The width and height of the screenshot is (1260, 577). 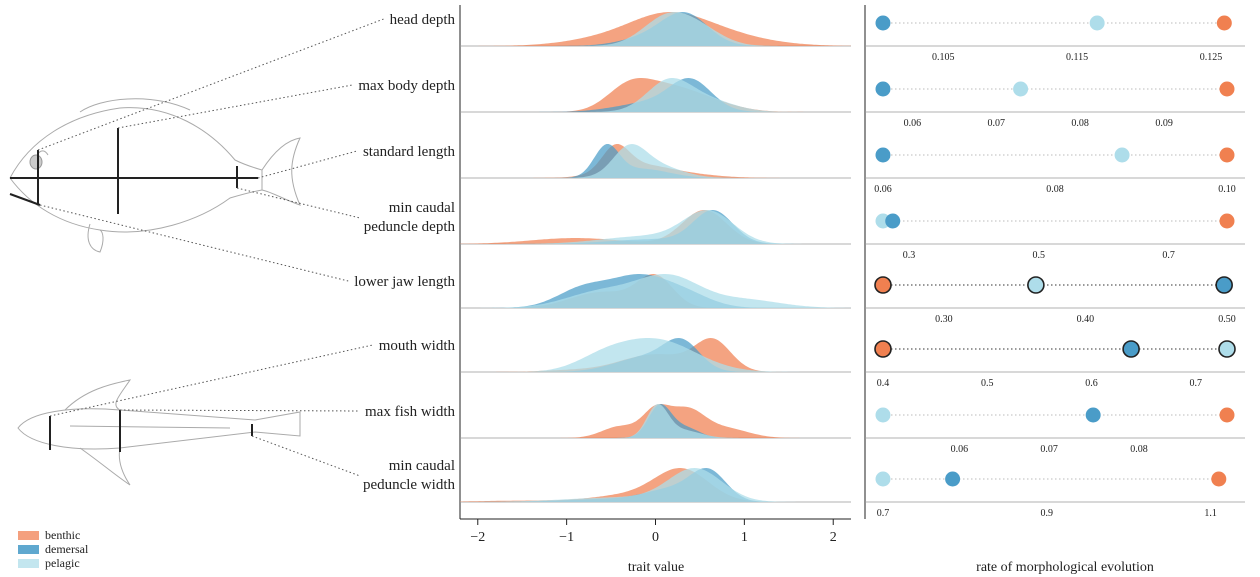 I want to click on fish-lateral-icon, so click(x=155, y=175).